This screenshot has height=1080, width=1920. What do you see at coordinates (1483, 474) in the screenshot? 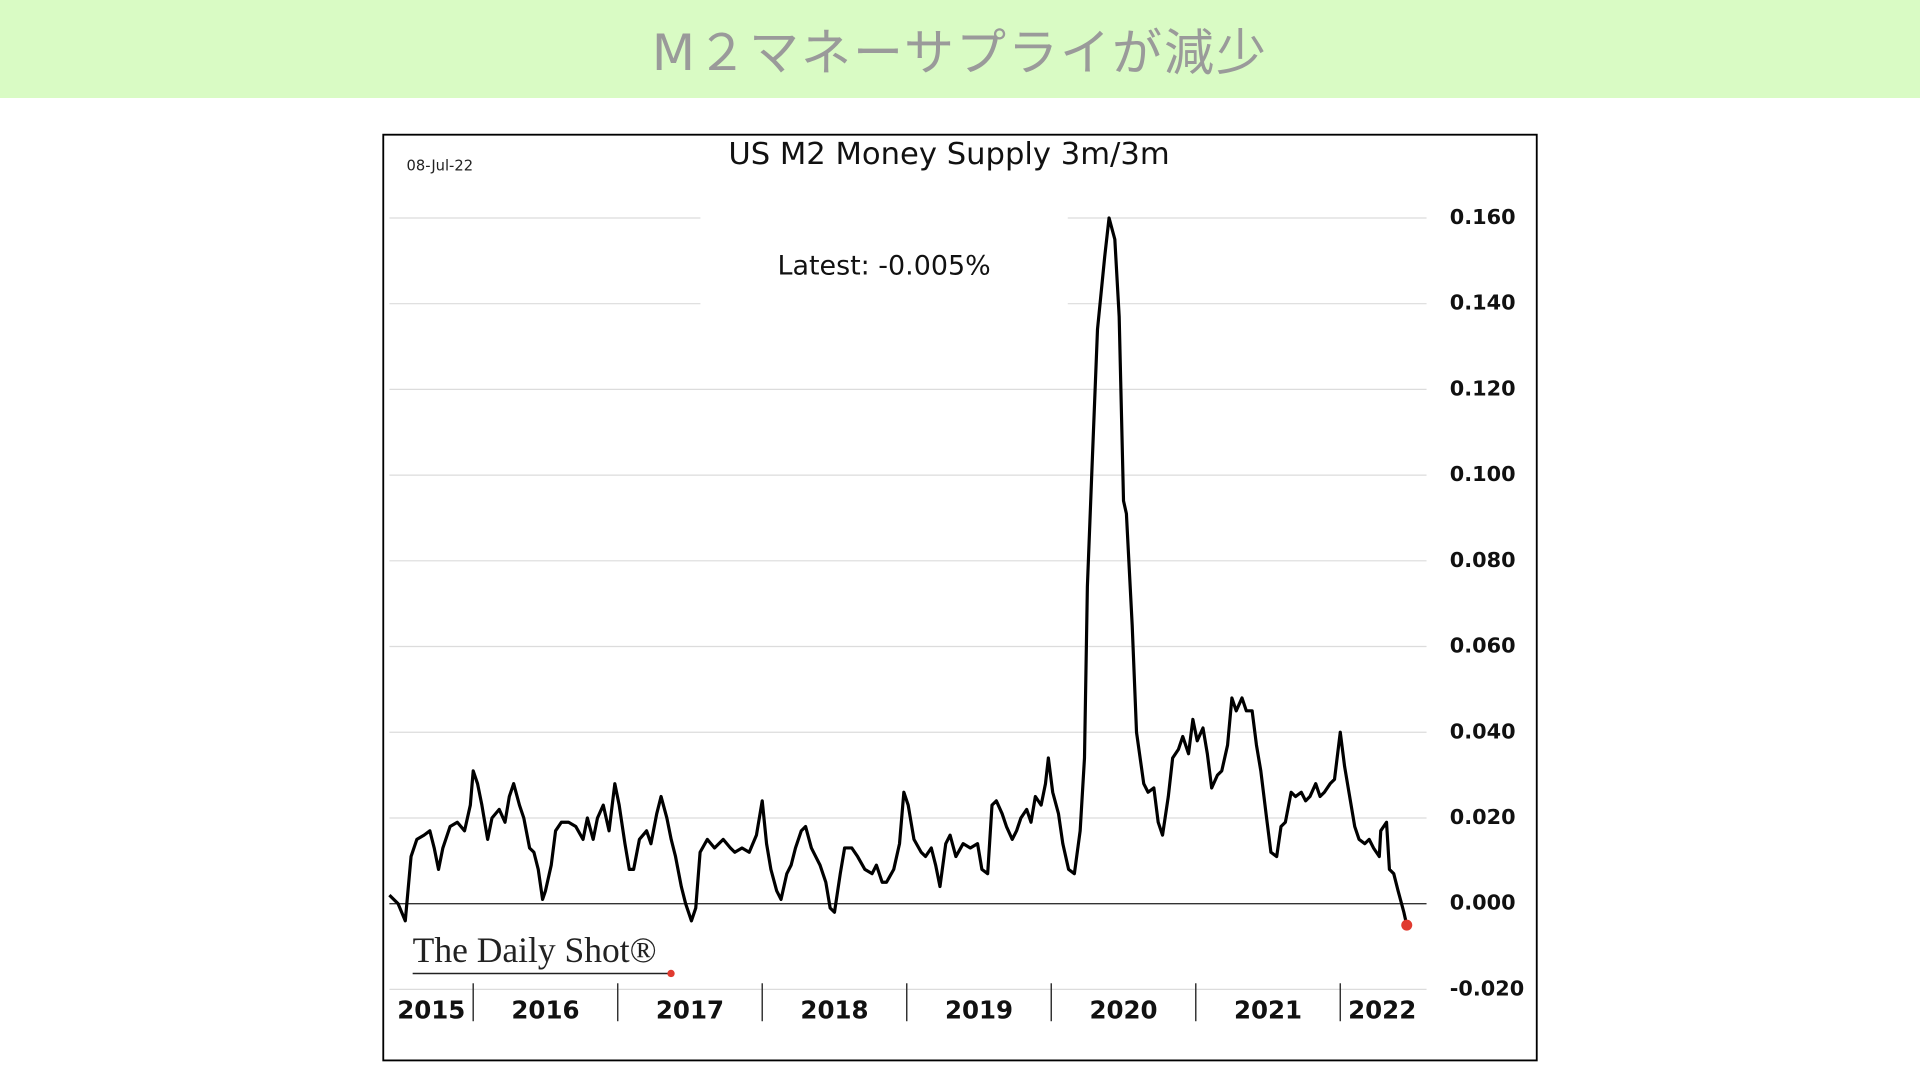
I see `y-tick-label: 0.100` at bounding box center [1483, 474].